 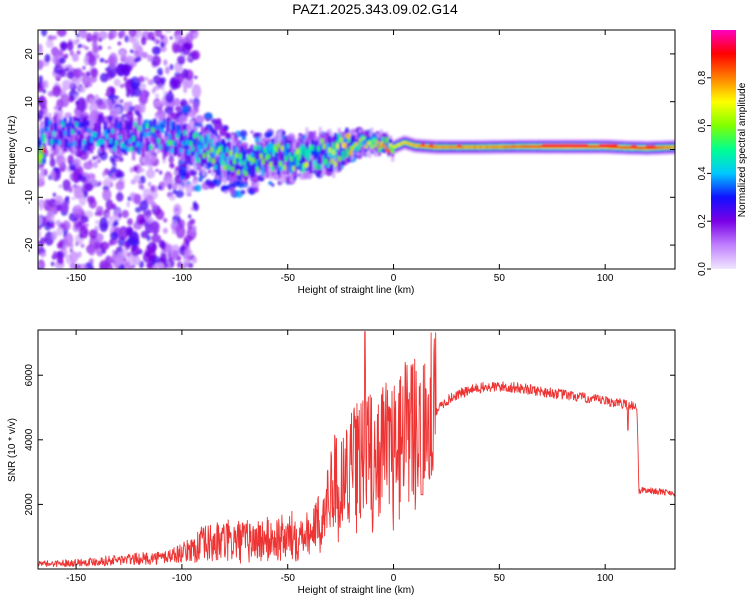 What do you see at coordinates (356, 290) in the screenshot?
I see `spectrogram-x-label: Height of straight line (km)` at bounding box center [356, 290].